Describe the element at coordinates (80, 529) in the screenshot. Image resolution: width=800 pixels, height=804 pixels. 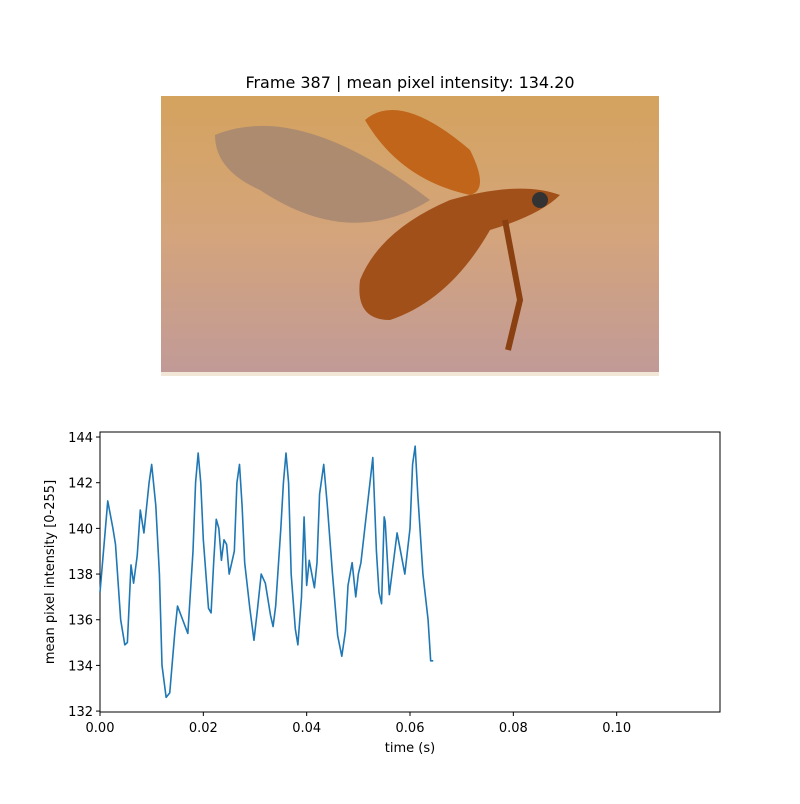
I see `y-tick-label: 140` at that location.